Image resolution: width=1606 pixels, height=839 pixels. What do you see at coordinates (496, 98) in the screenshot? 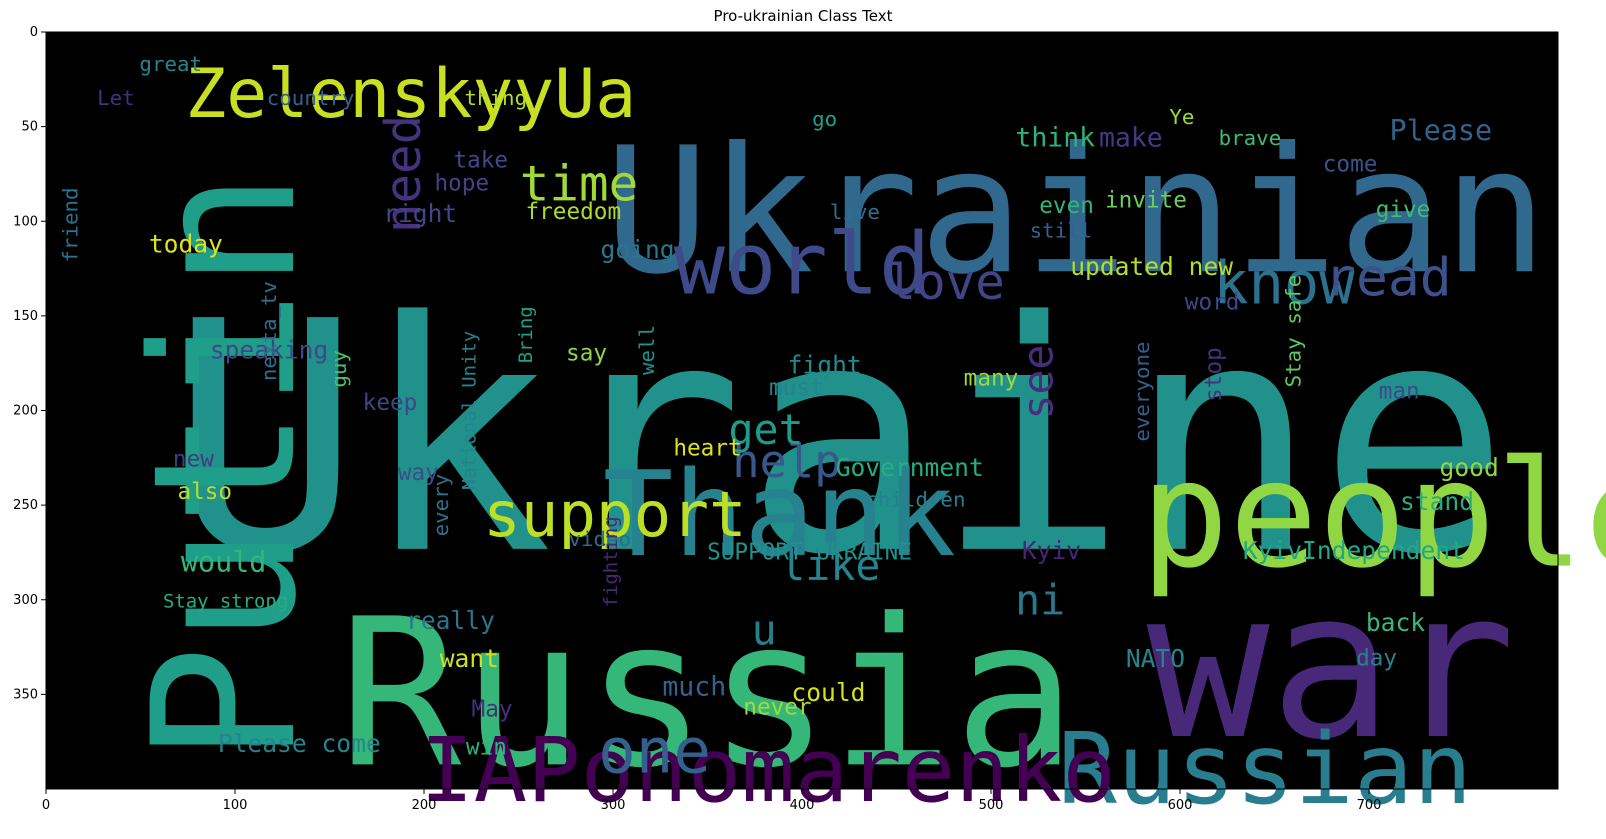
I see `word-thing: thing` at bounding box center [496, 98].